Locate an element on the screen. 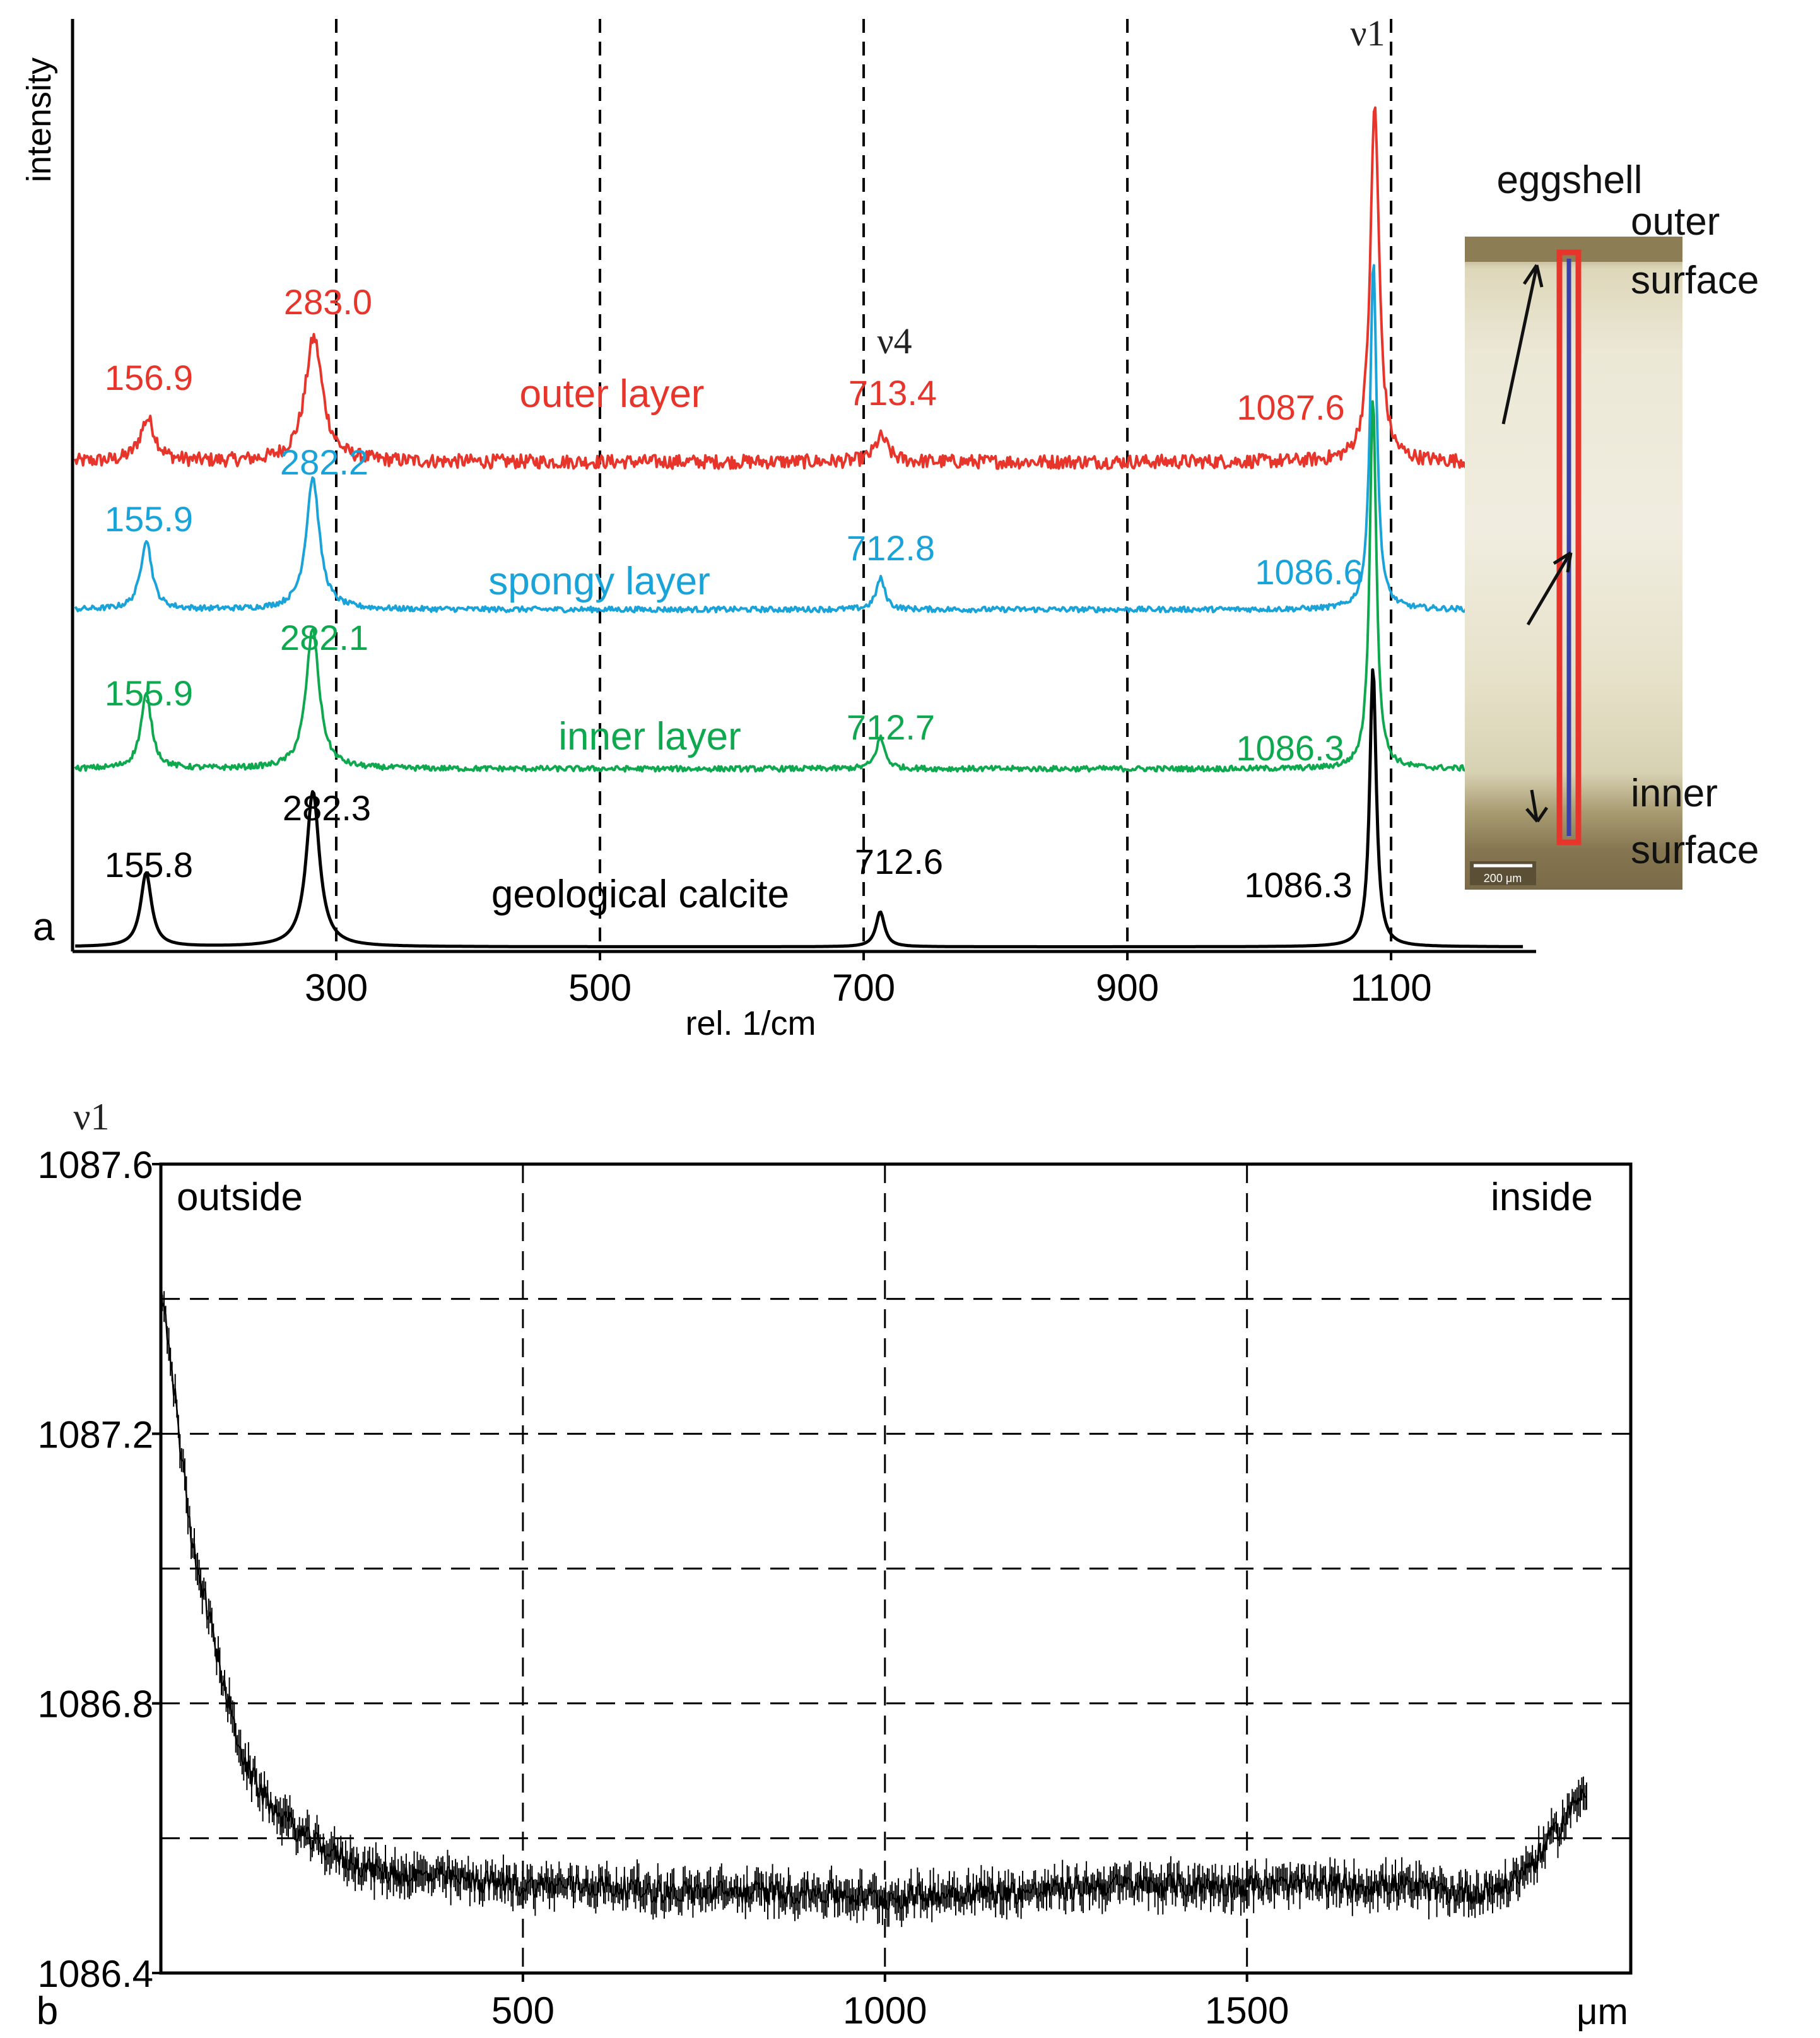 Image resolution: width=1820 pixels, height=2038 pixels. b-y-tick-label: 1087.2 is located at coordinates (95, 1434).